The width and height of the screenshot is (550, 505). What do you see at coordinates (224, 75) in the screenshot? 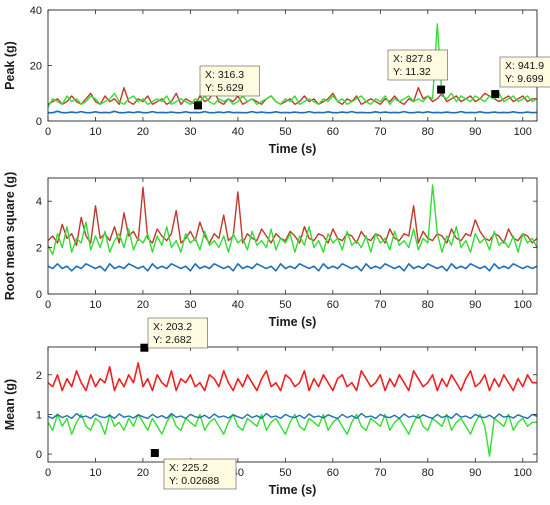
I see `datatip-x-label: X: 316.3` at bounding box center [224, 75].